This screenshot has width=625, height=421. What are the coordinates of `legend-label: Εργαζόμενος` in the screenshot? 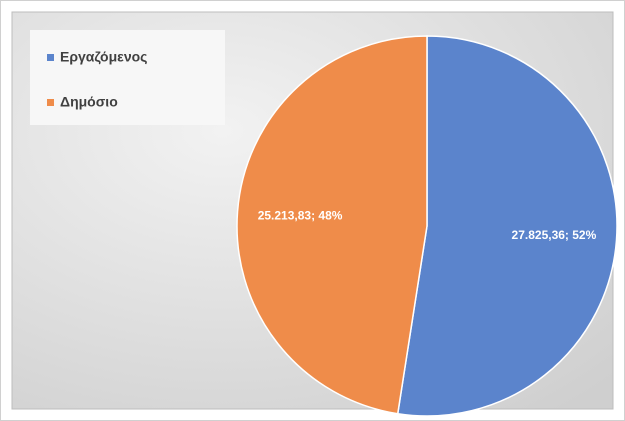 It's located at (103, 57).